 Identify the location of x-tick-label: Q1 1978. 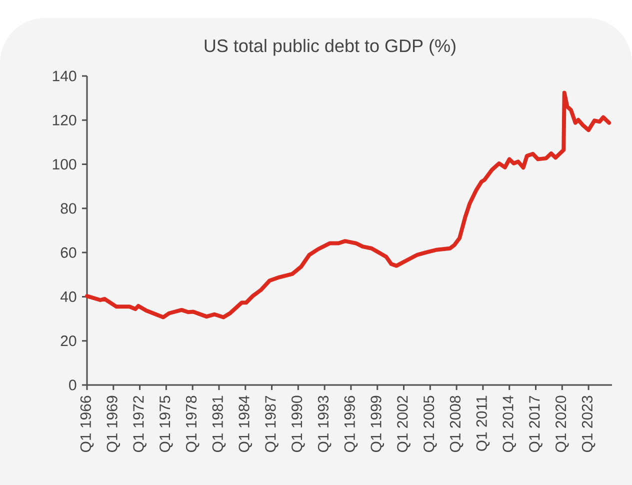
(193, 424).